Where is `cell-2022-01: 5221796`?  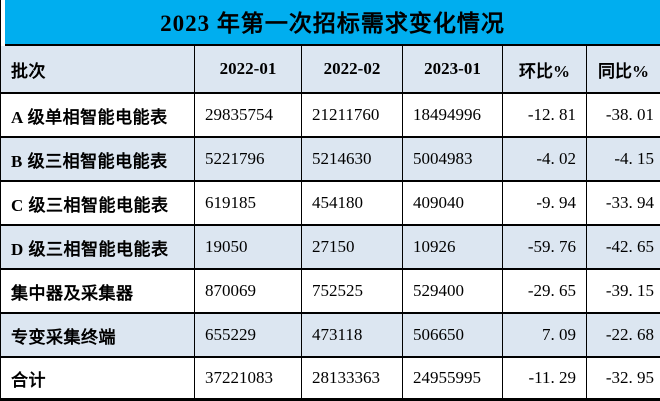 cell-2022-01: 5221796 is located at coordinates (248, 159).